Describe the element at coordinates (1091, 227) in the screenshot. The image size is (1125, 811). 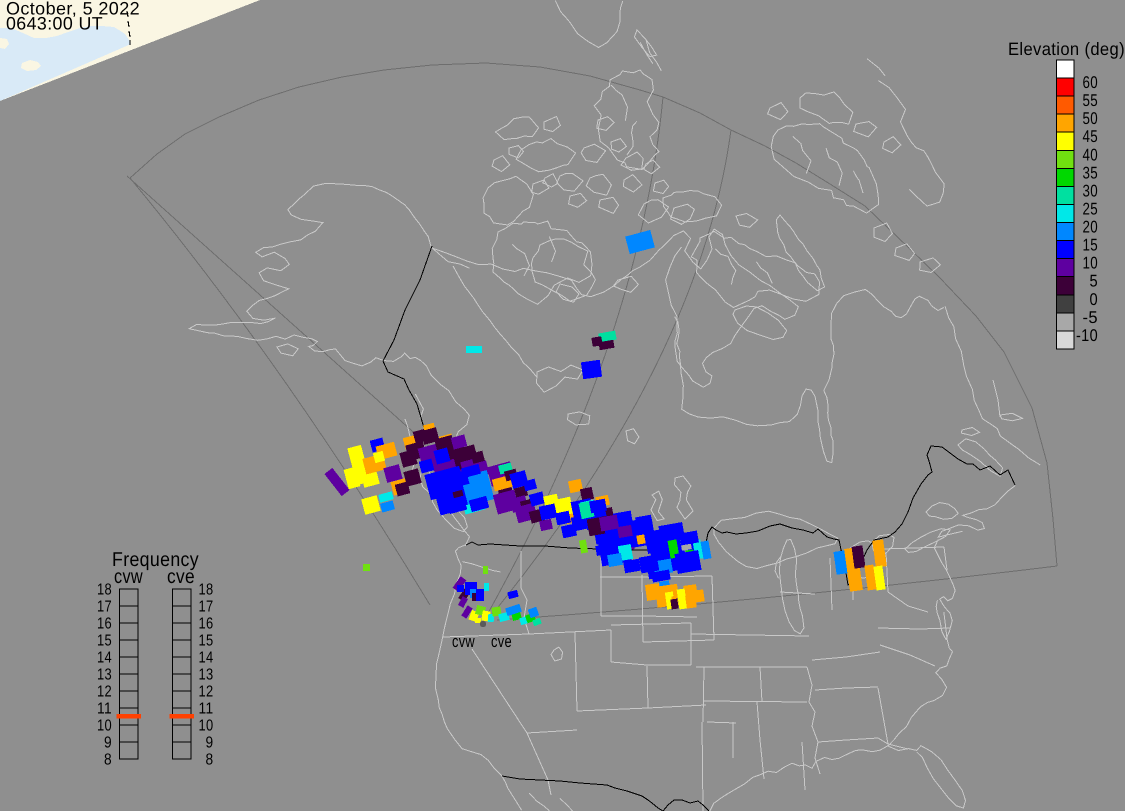
I see `svg-text: 20` at that location.